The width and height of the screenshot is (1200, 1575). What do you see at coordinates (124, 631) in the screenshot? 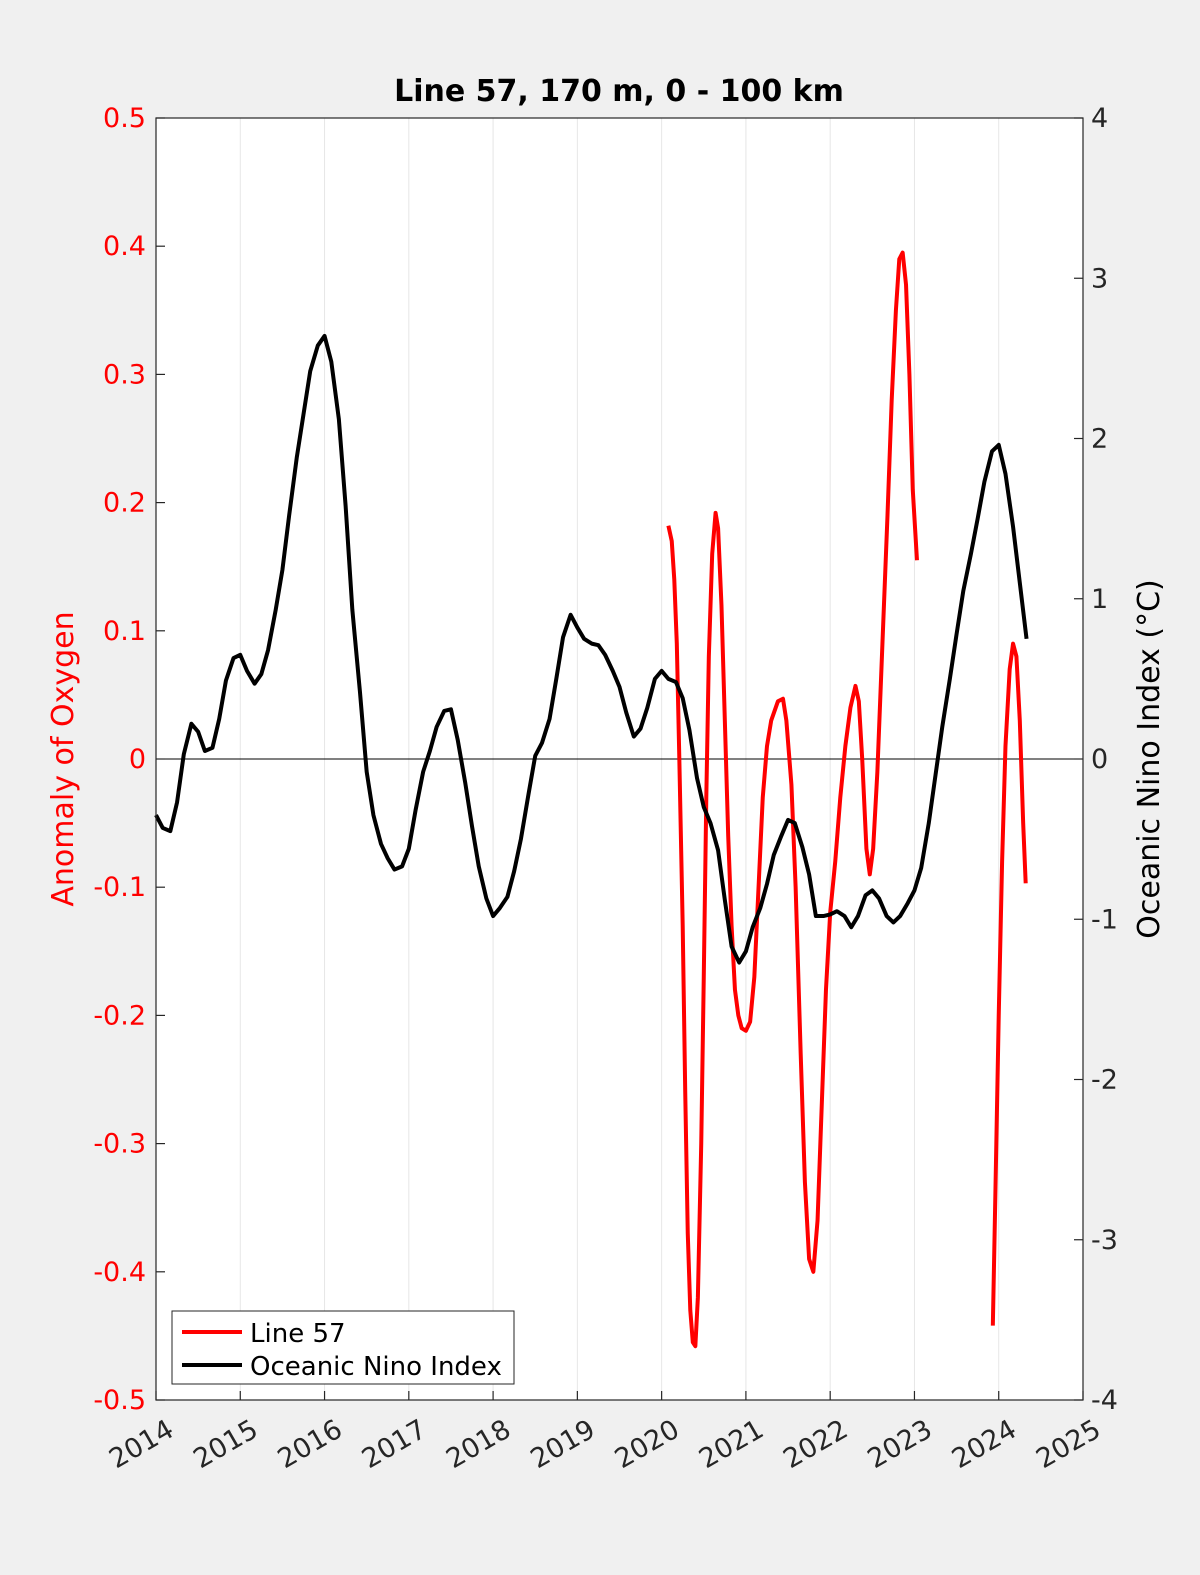
I see `y-left-tick-label: 0.1` at bounding box center [124, 631].